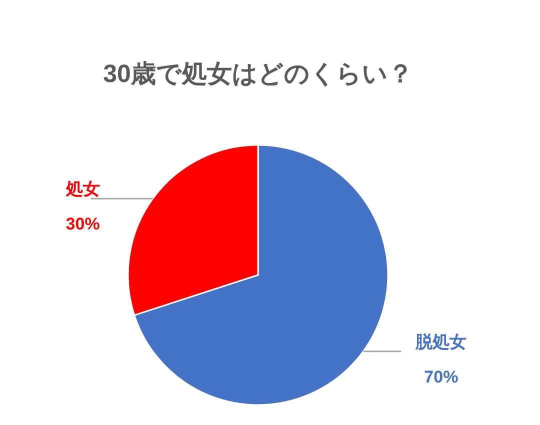  I want to click on data-label: 70%, so click(441, 376).